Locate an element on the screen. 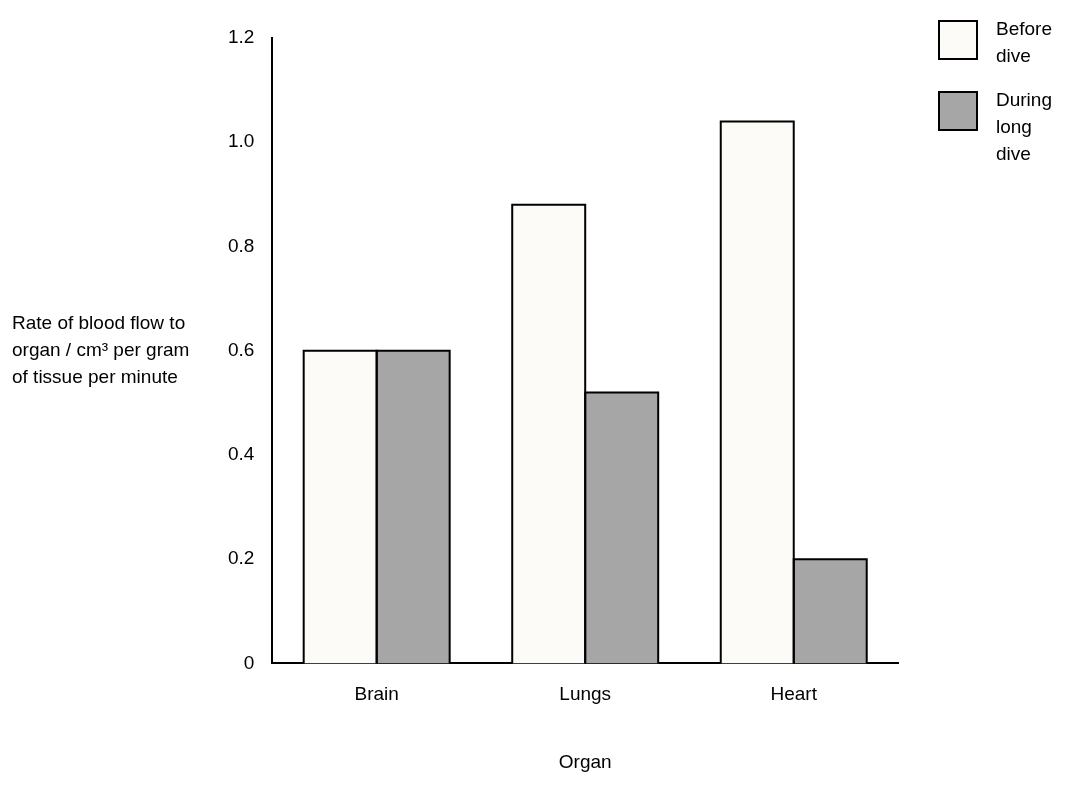 The image size is (1084, 804). legend-label: During long dive is located at coordinates (1024, 127).